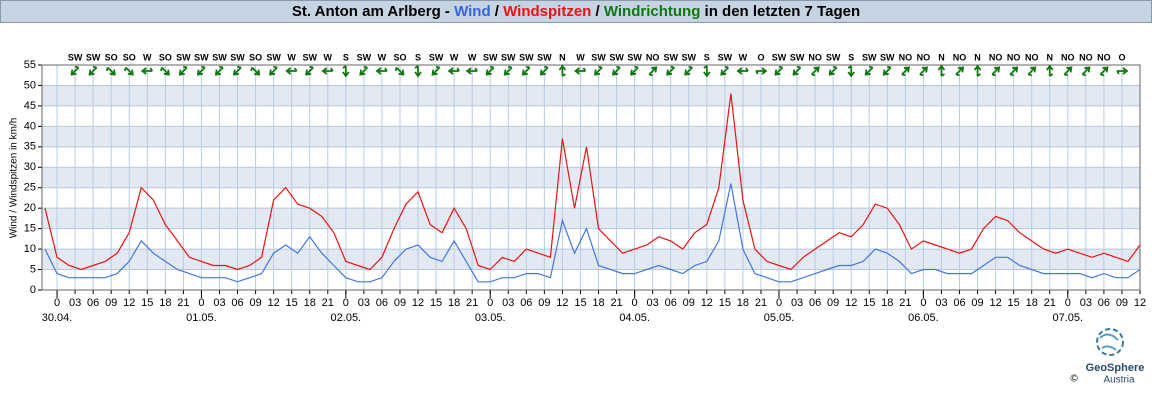 This screenshot has height=400, width=1152. Describe the element at coordinates (165, 57) in the screenshot. I see `direction-label: SO` at that location.